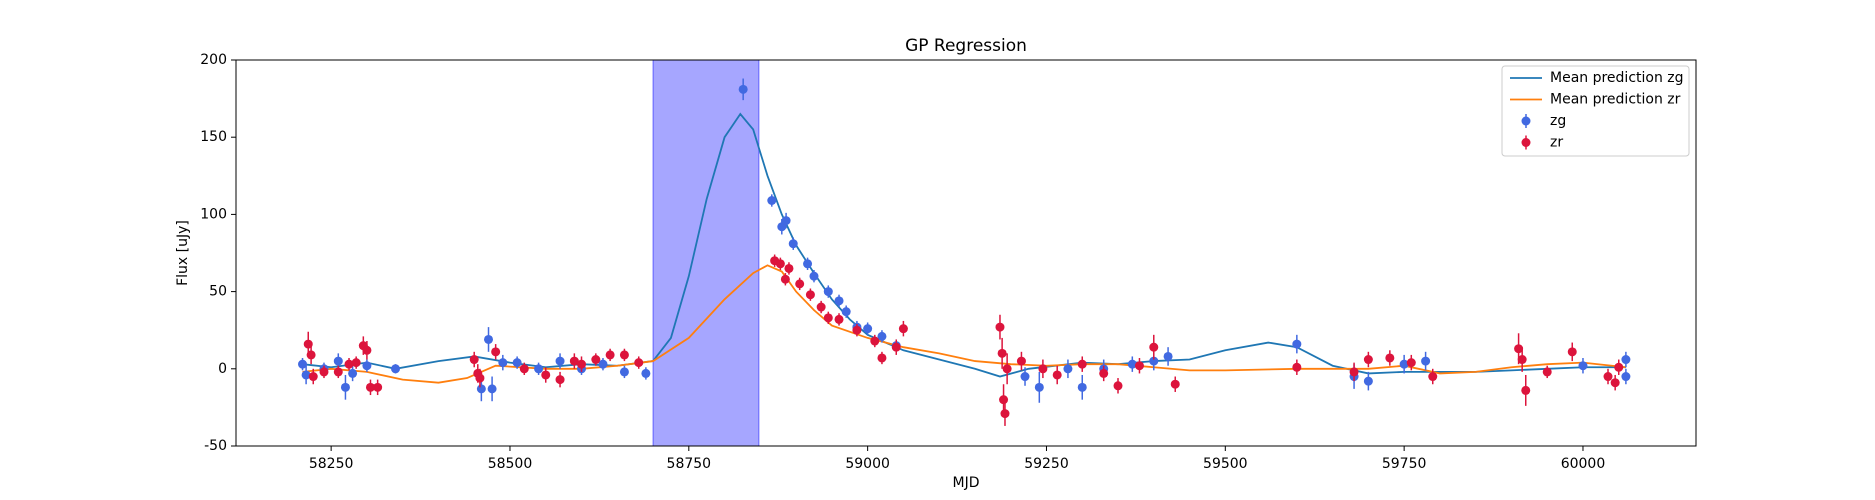 The image size is (1875, 500). I want to click on legend-label: Mean prediction zg, so click(1617, 78).